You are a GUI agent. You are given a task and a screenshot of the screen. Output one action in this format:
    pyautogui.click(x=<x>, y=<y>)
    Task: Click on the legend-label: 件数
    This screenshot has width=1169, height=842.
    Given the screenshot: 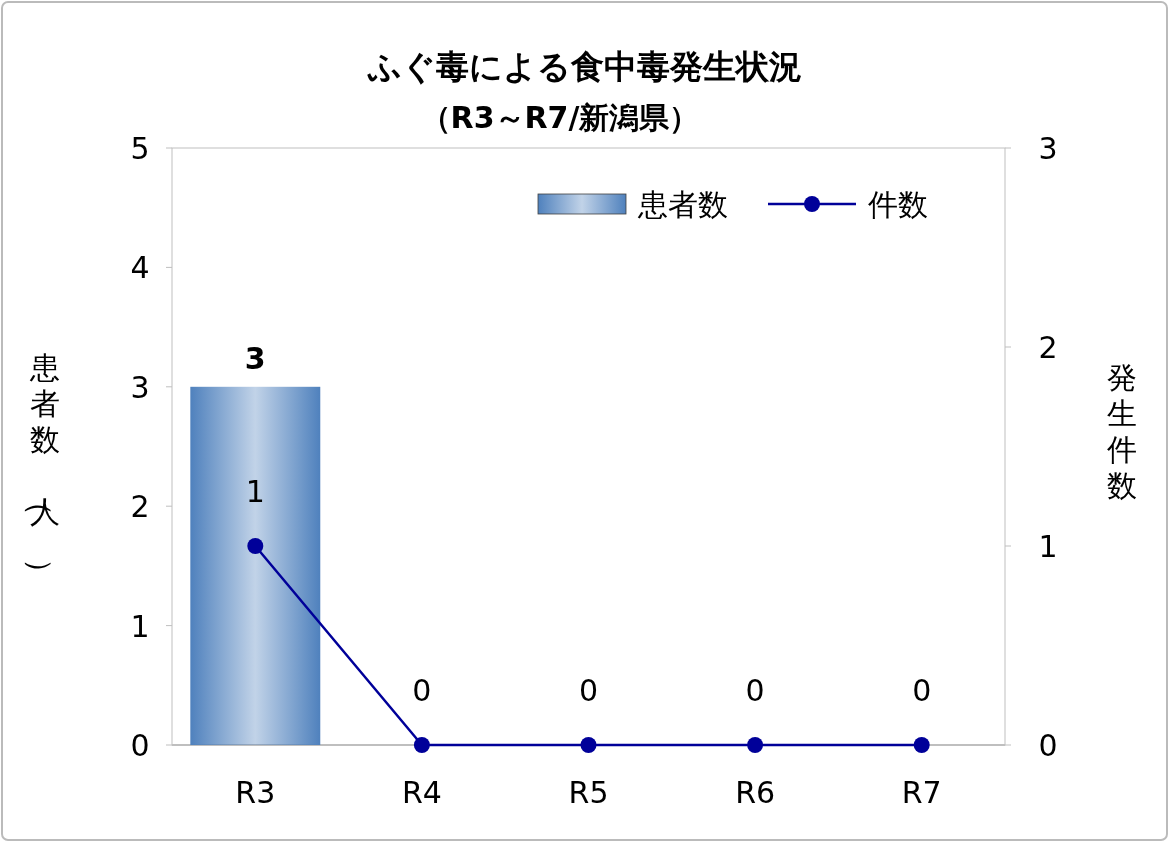 What is the action you would take?
    pyautogui.click(x=898, y=204)
    